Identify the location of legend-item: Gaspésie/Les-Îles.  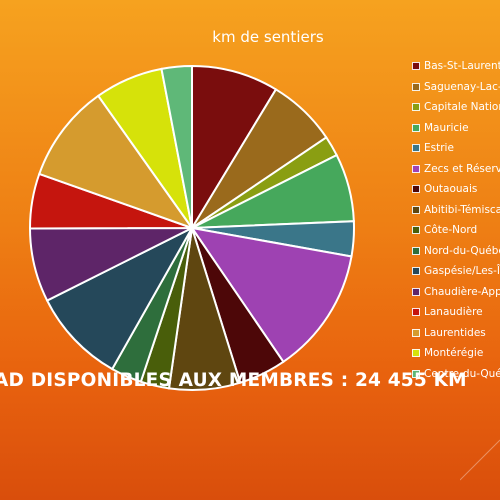
(456, 271).